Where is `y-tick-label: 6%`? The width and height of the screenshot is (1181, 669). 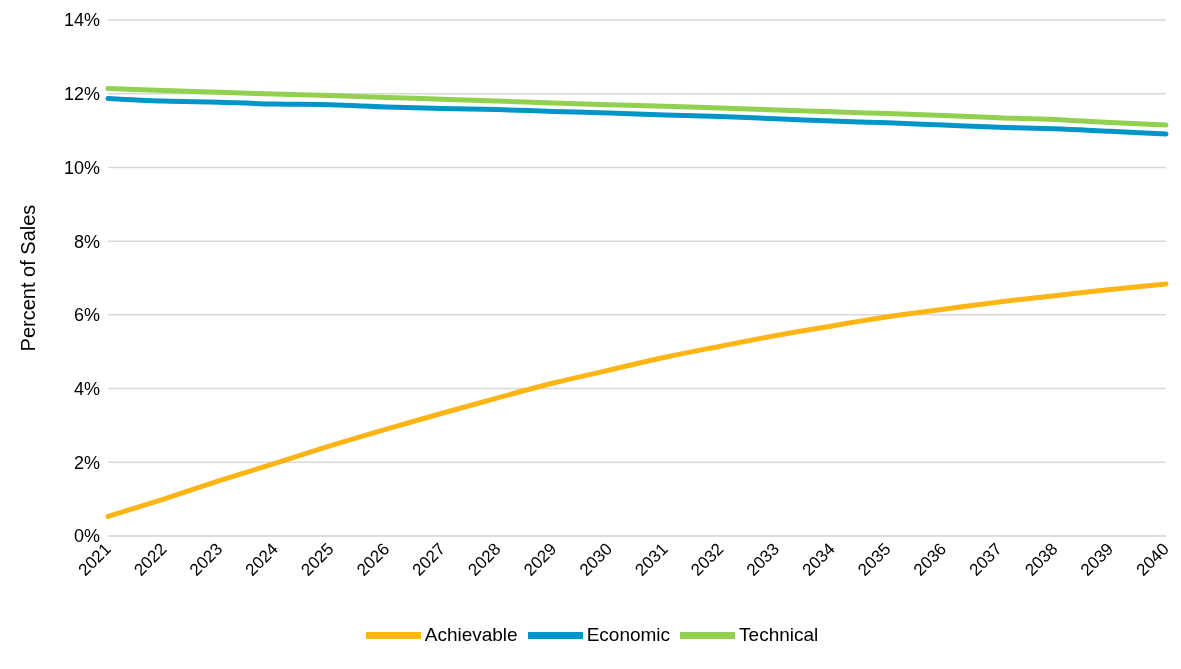
y-tick-label: 6% is located at coordinates (86, 315).